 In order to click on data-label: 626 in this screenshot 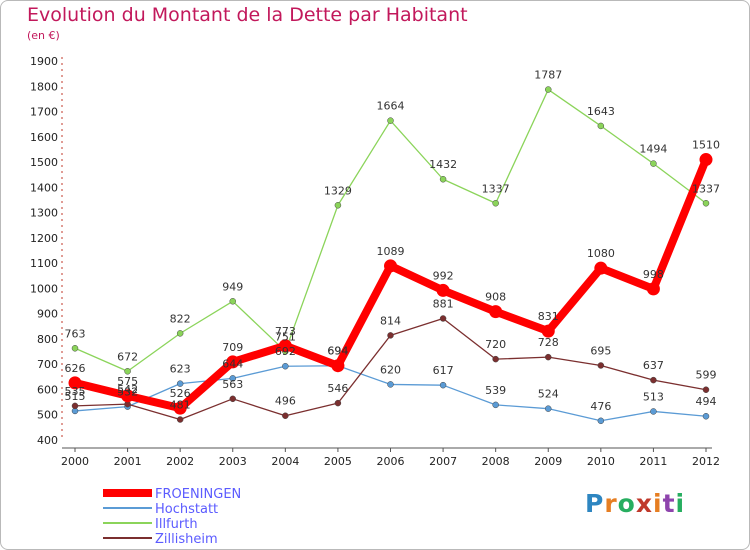, I will do `click(75, 368)`.